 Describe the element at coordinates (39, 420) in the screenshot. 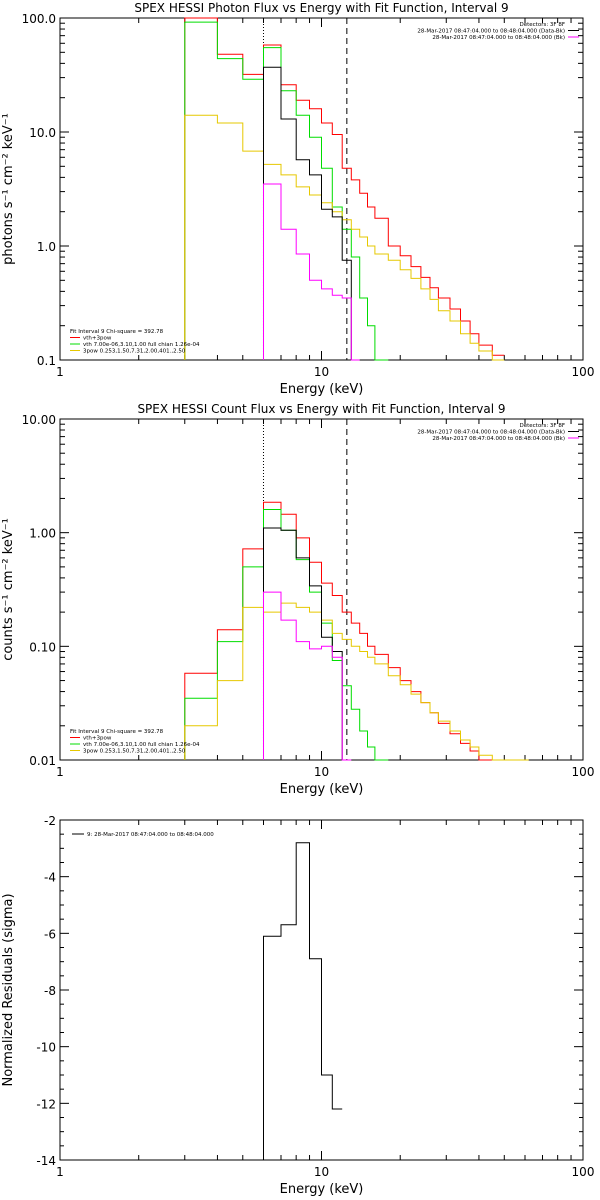

I see `y-tick-label: 10.00` at that location.